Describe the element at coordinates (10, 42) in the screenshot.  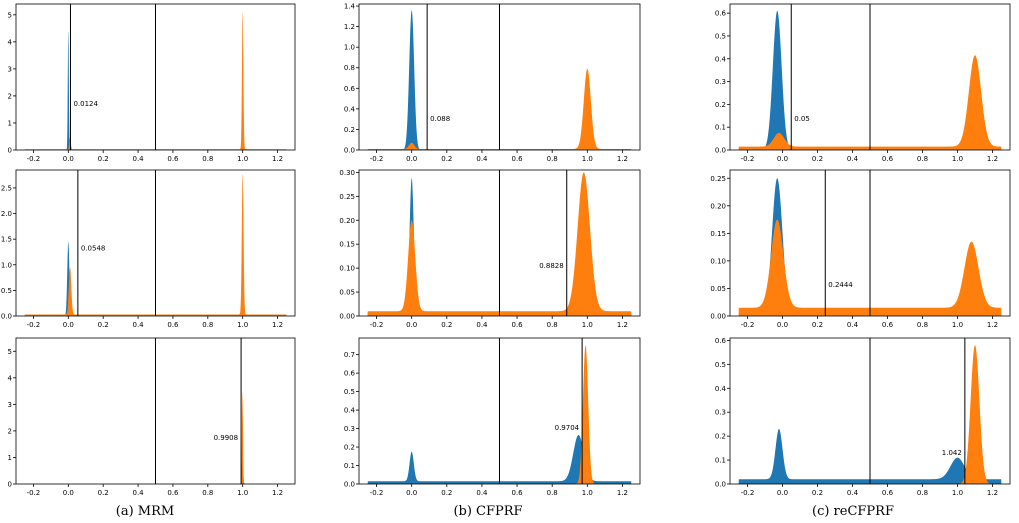
I see `y-tick-label: 4` at that location.